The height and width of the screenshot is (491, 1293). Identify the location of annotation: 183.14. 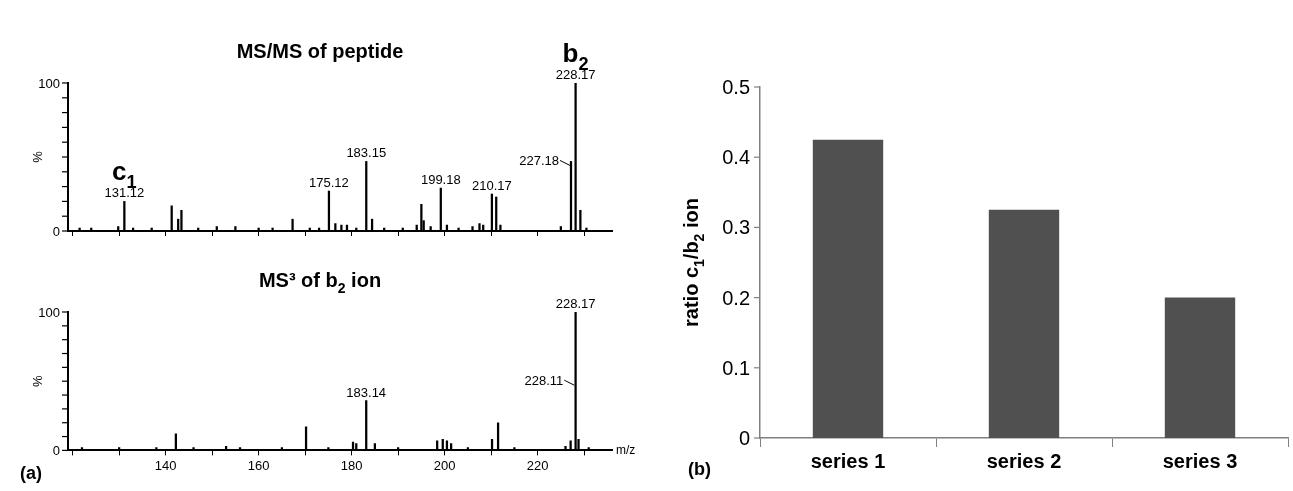
(366, 392).